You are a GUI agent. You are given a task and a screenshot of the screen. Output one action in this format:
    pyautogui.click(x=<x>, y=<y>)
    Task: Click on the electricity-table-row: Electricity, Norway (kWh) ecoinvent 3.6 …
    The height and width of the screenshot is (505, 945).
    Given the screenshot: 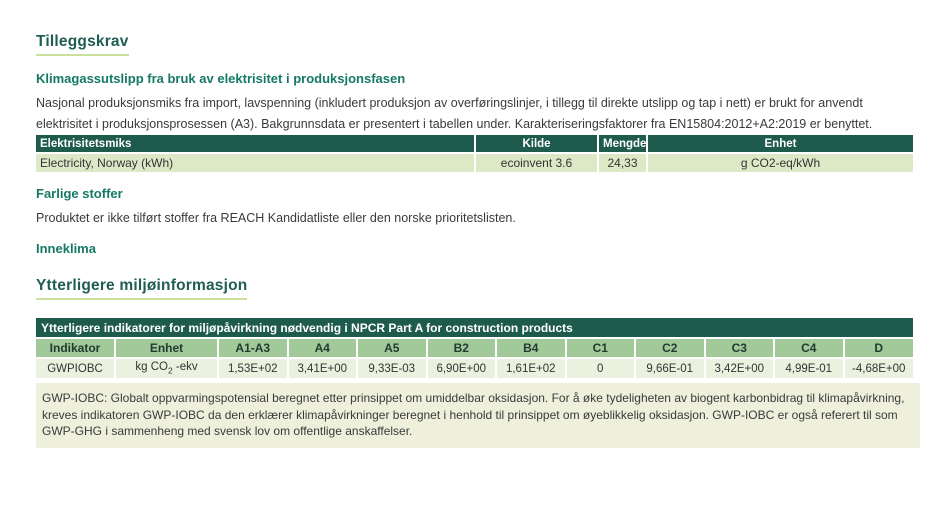 What is the action you would take?
    pyautogui.click(x=474, y=162)
    